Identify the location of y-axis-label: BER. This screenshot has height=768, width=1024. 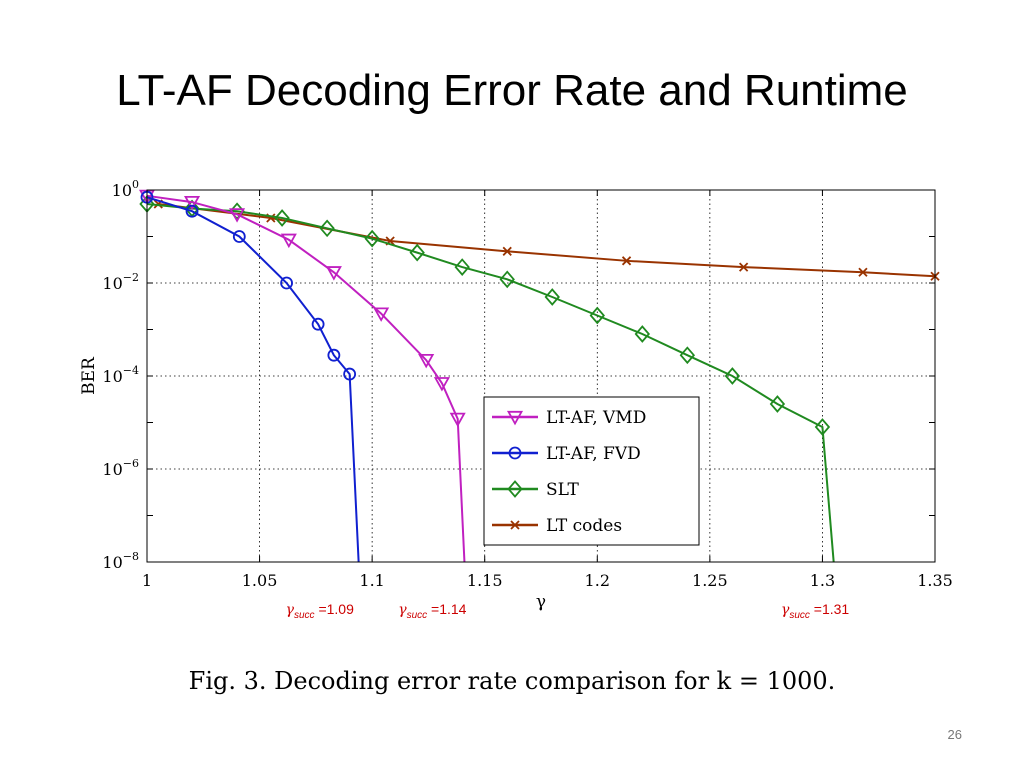
(89, 375).